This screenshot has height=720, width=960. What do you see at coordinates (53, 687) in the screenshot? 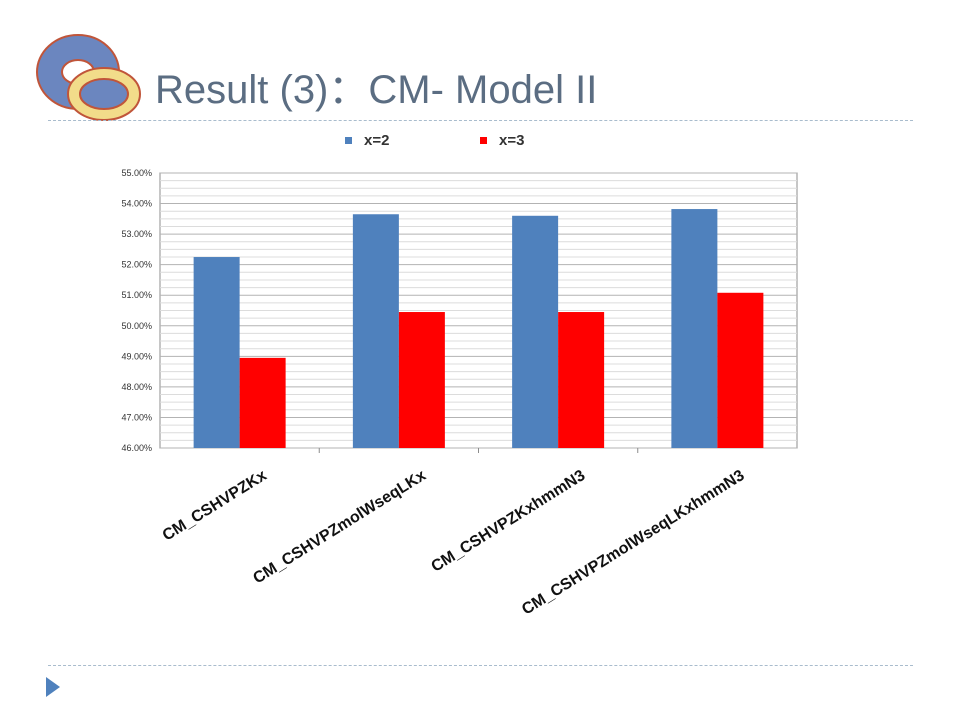
I see `triangle-bullet-icon` at bounding box center [53, 687].